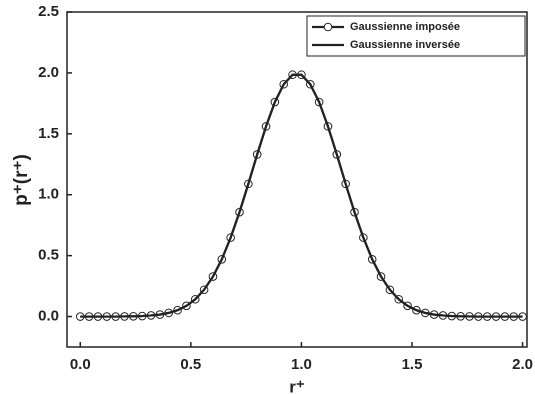 This screenshot has width=535, height=394. I want to click on y-tick-label: 2.5, so click(48, 11).